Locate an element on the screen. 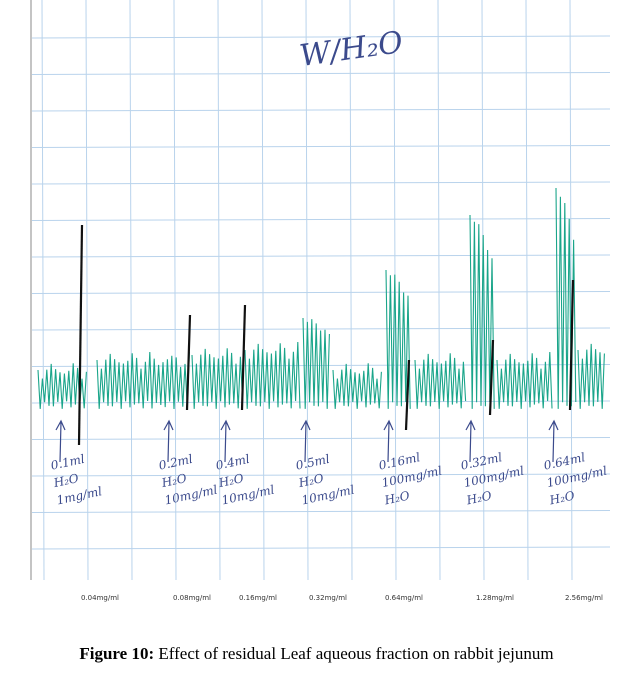 Image resolution: width=633 pixels, height=675 pixels. concentration-label: 0.16mg/ml is located at coordinates (258, 598).